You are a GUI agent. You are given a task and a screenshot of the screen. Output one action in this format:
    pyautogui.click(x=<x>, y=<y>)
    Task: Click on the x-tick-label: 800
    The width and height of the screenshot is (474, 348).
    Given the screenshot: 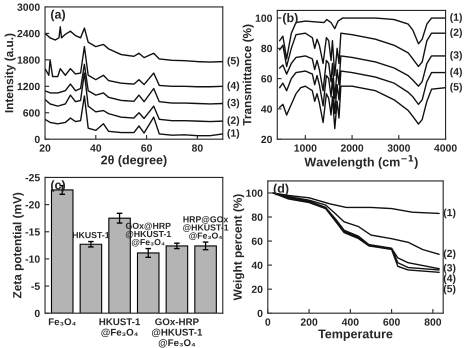 What is the action you would take?
    pyautogui.click(x=433, y=322)
    